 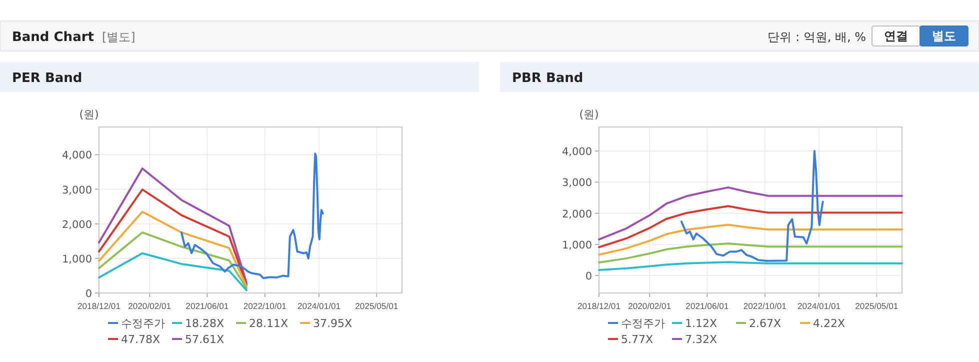 What do you see at coordinates (140, 339) in the screenshot?
I see `legend-label: 47.78X` at bounding box center [140, 339].